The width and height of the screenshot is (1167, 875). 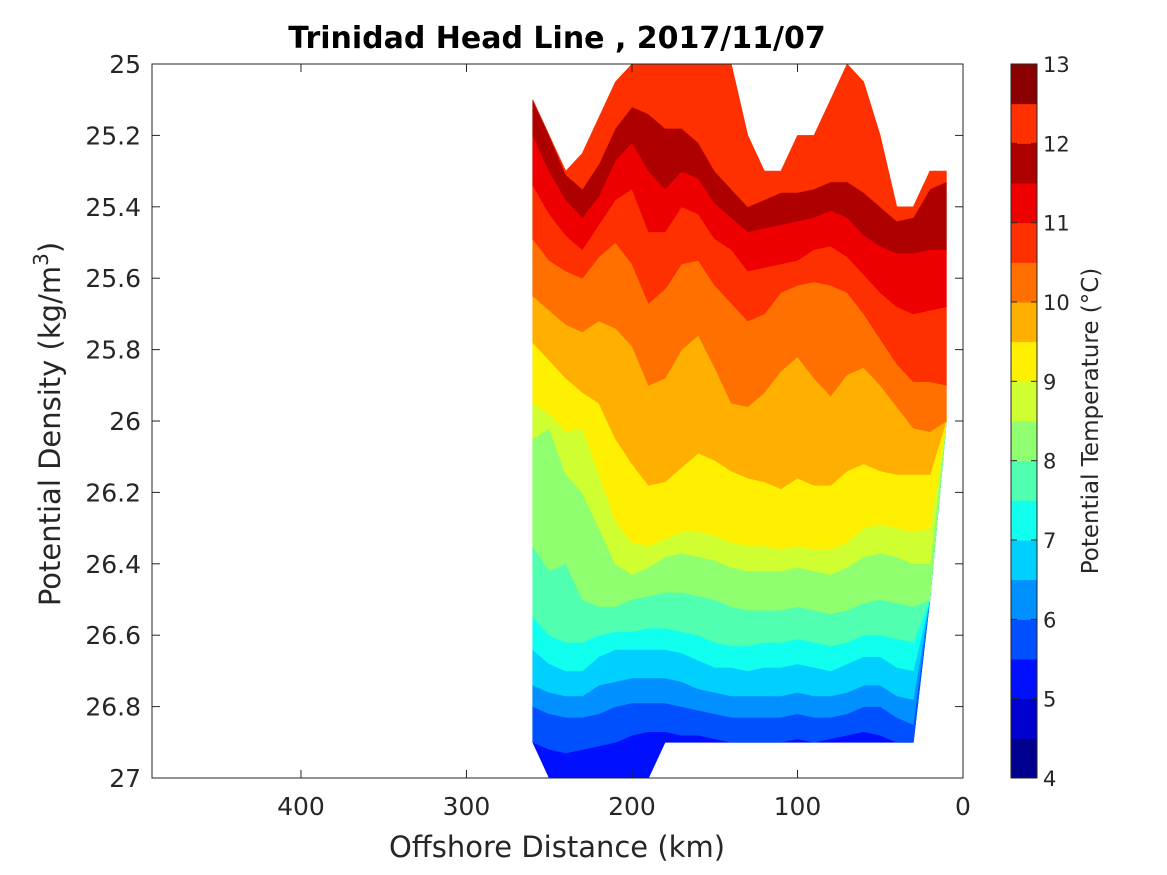 I want to click on y-tick-label: 27, so click(x=125, y=778).